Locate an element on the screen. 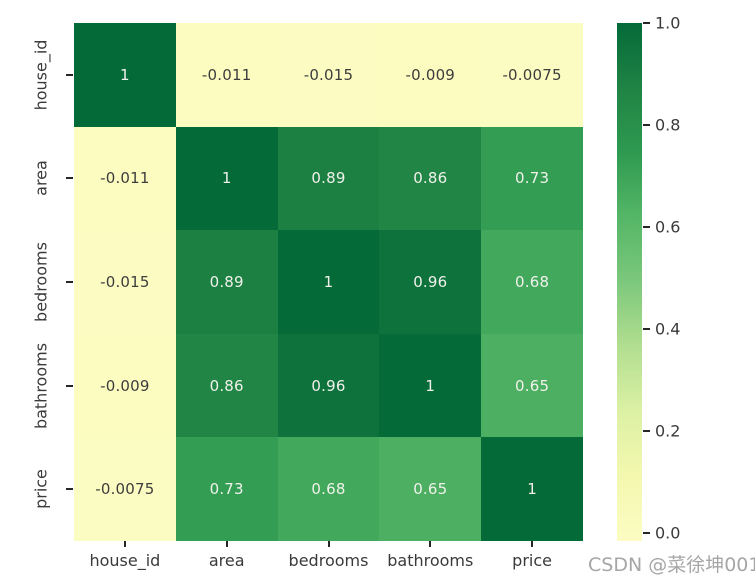  colorbar-tick-label: 0.8 is located at coordinates (668, 125).